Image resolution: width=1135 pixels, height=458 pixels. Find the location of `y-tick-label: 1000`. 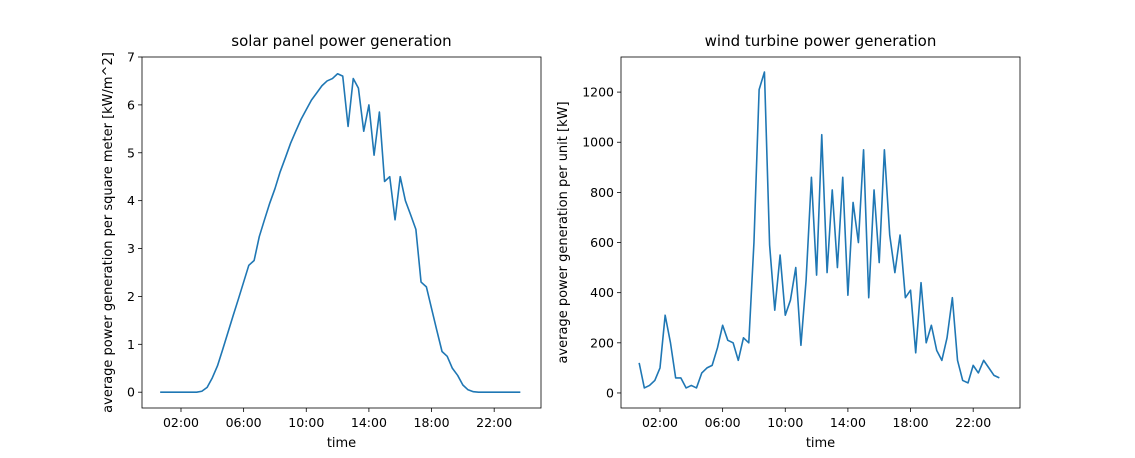

y-tick-label: 1000 is located at coordinates (598, 142).